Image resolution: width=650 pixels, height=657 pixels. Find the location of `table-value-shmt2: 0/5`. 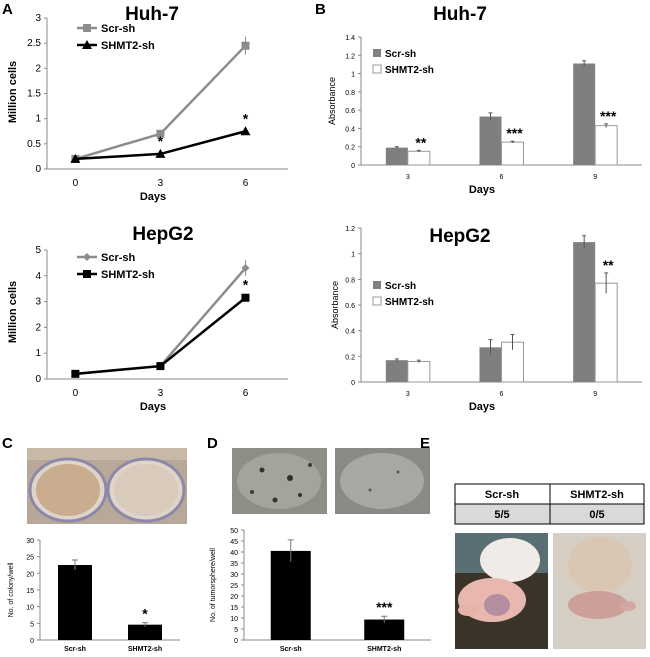

table-value-shmt2: 0/5 is located at coordinates (596, 515).